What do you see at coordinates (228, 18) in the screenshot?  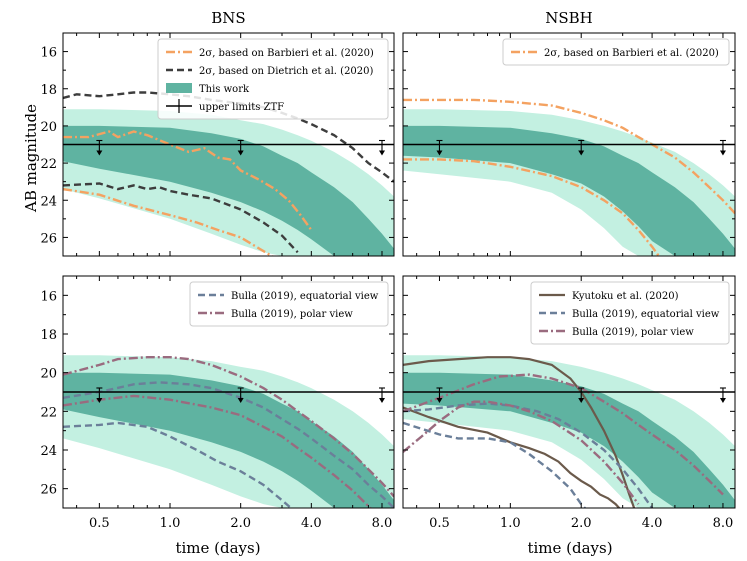 I see `panel-title: BNS` at bounding box center [228, 18].